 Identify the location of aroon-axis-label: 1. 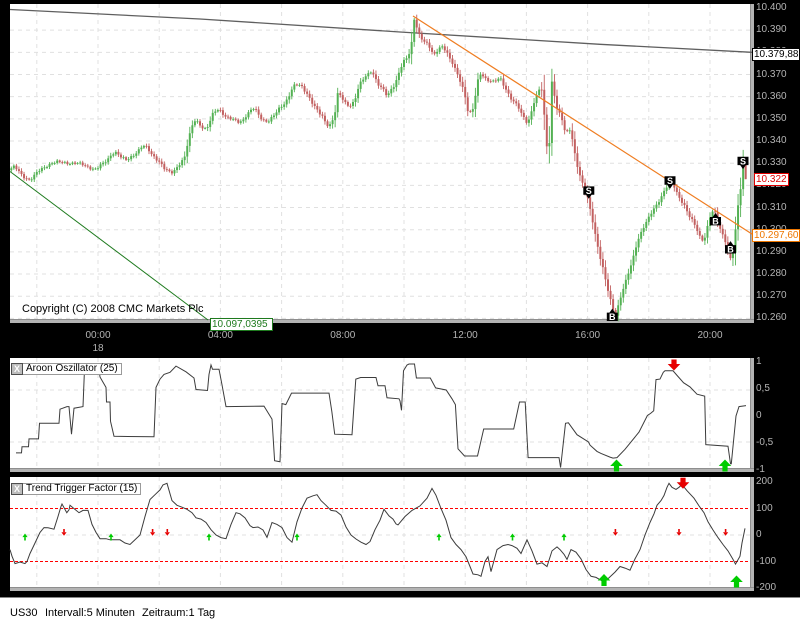
(759, 361).